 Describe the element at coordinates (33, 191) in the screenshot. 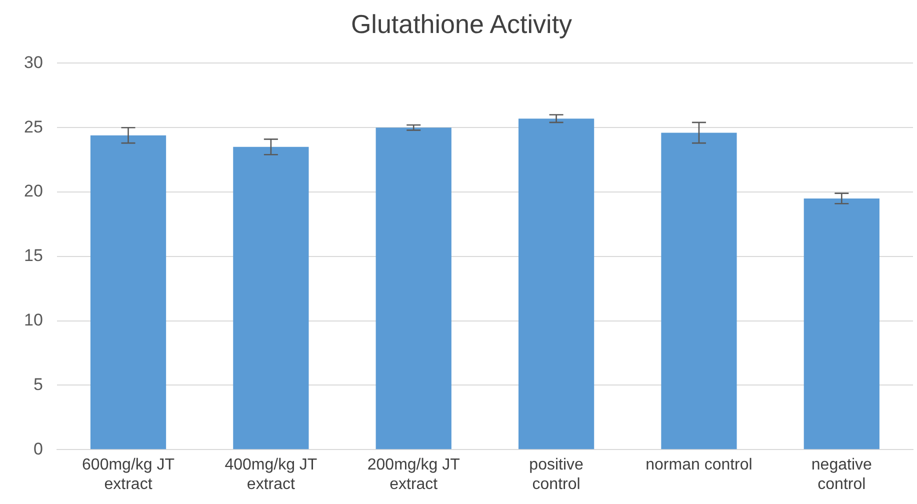

I see `y-tick-label: 20` at that location.